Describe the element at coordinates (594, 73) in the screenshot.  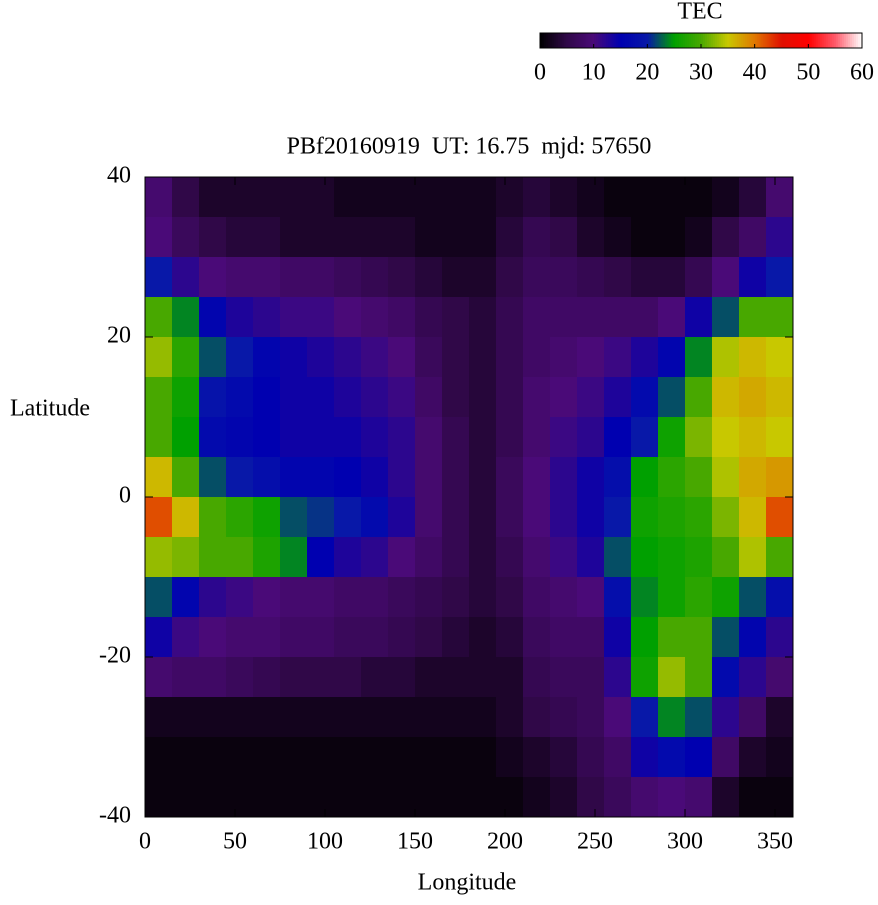
I see `colorbar-tick-label: 10` at that location.